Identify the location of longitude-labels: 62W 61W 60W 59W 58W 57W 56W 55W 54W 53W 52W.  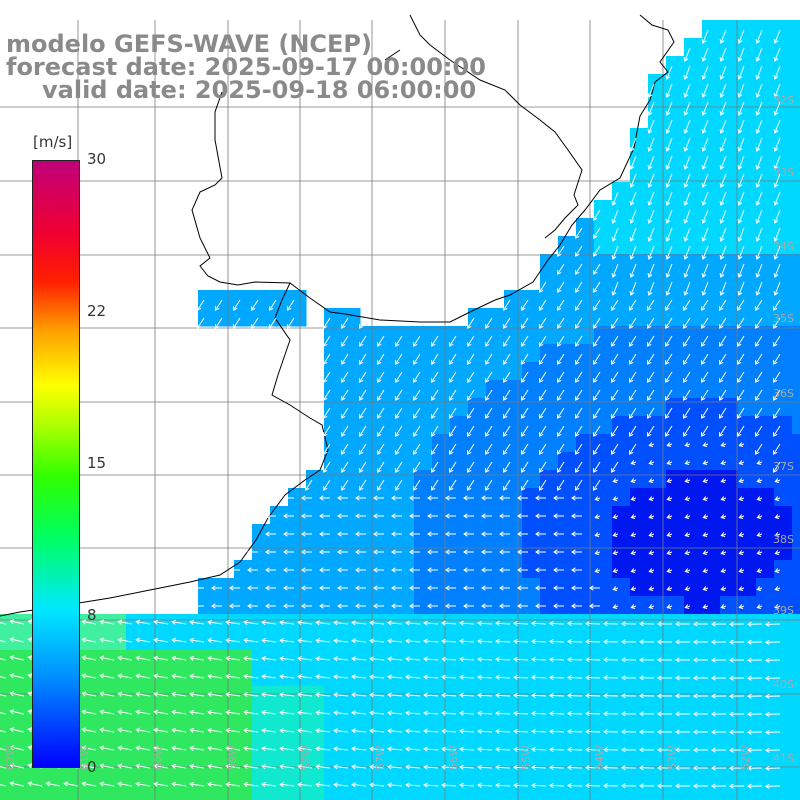
(378, 757).